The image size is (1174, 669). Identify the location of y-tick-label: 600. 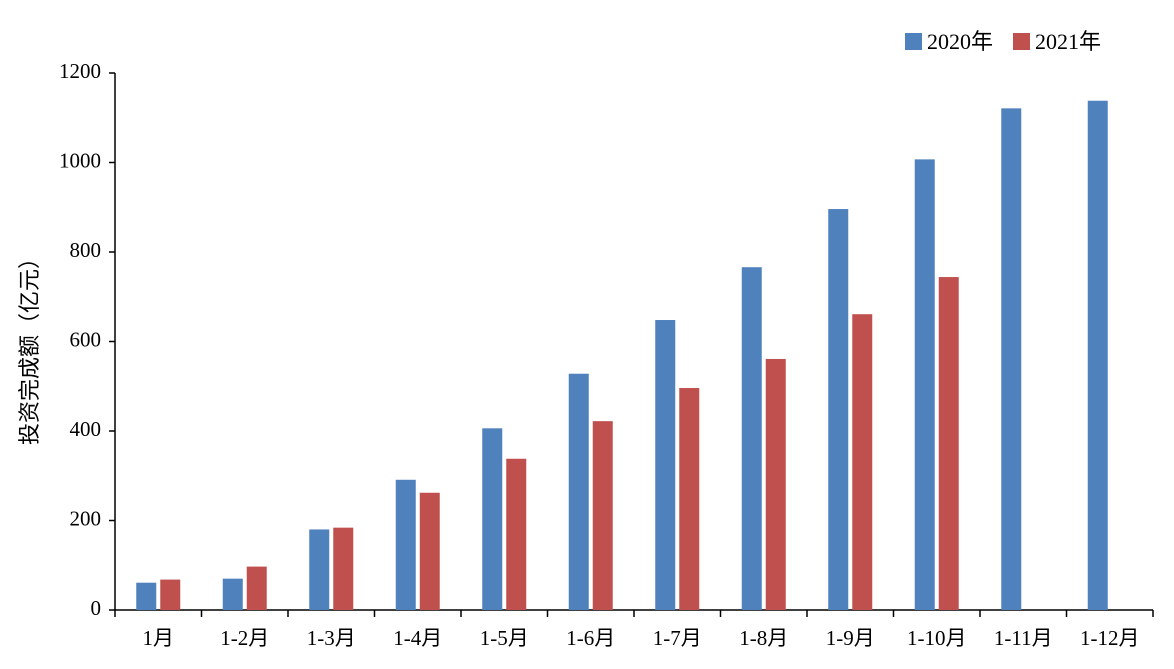
(86, 339).